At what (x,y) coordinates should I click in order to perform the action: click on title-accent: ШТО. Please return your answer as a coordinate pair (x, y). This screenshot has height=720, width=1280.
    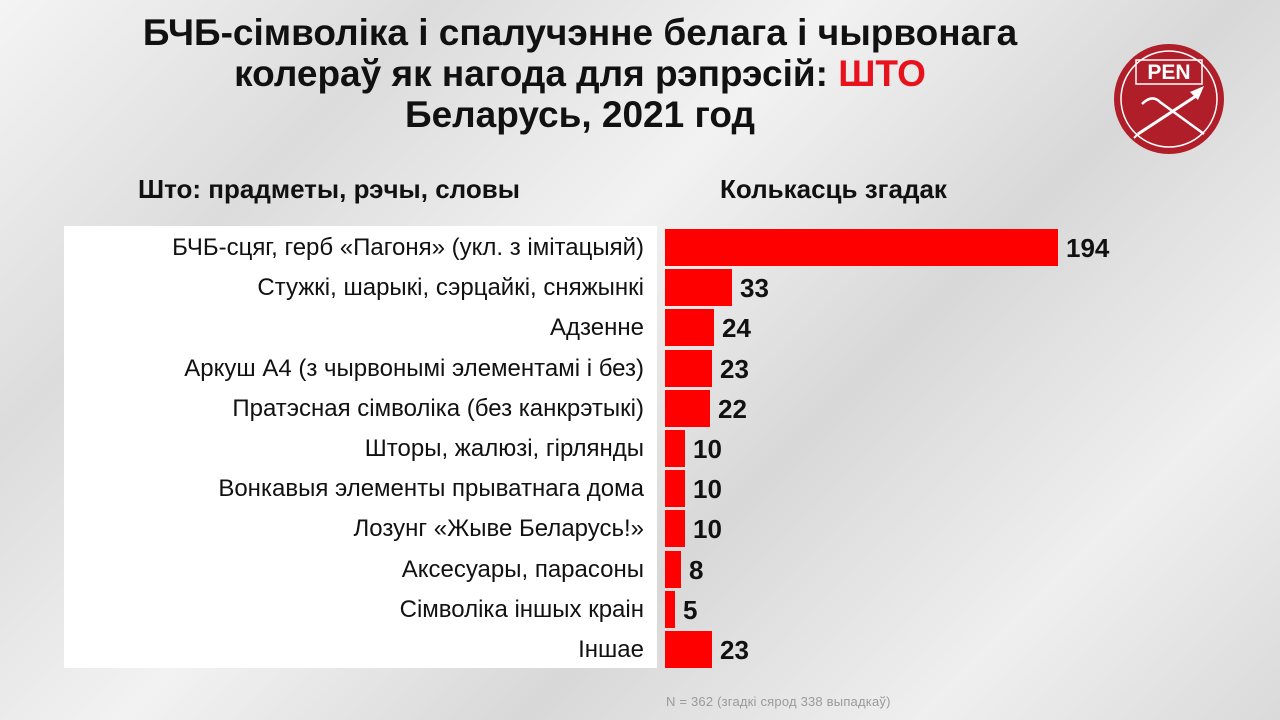
    Looking at the image, I should click on (882, 73).